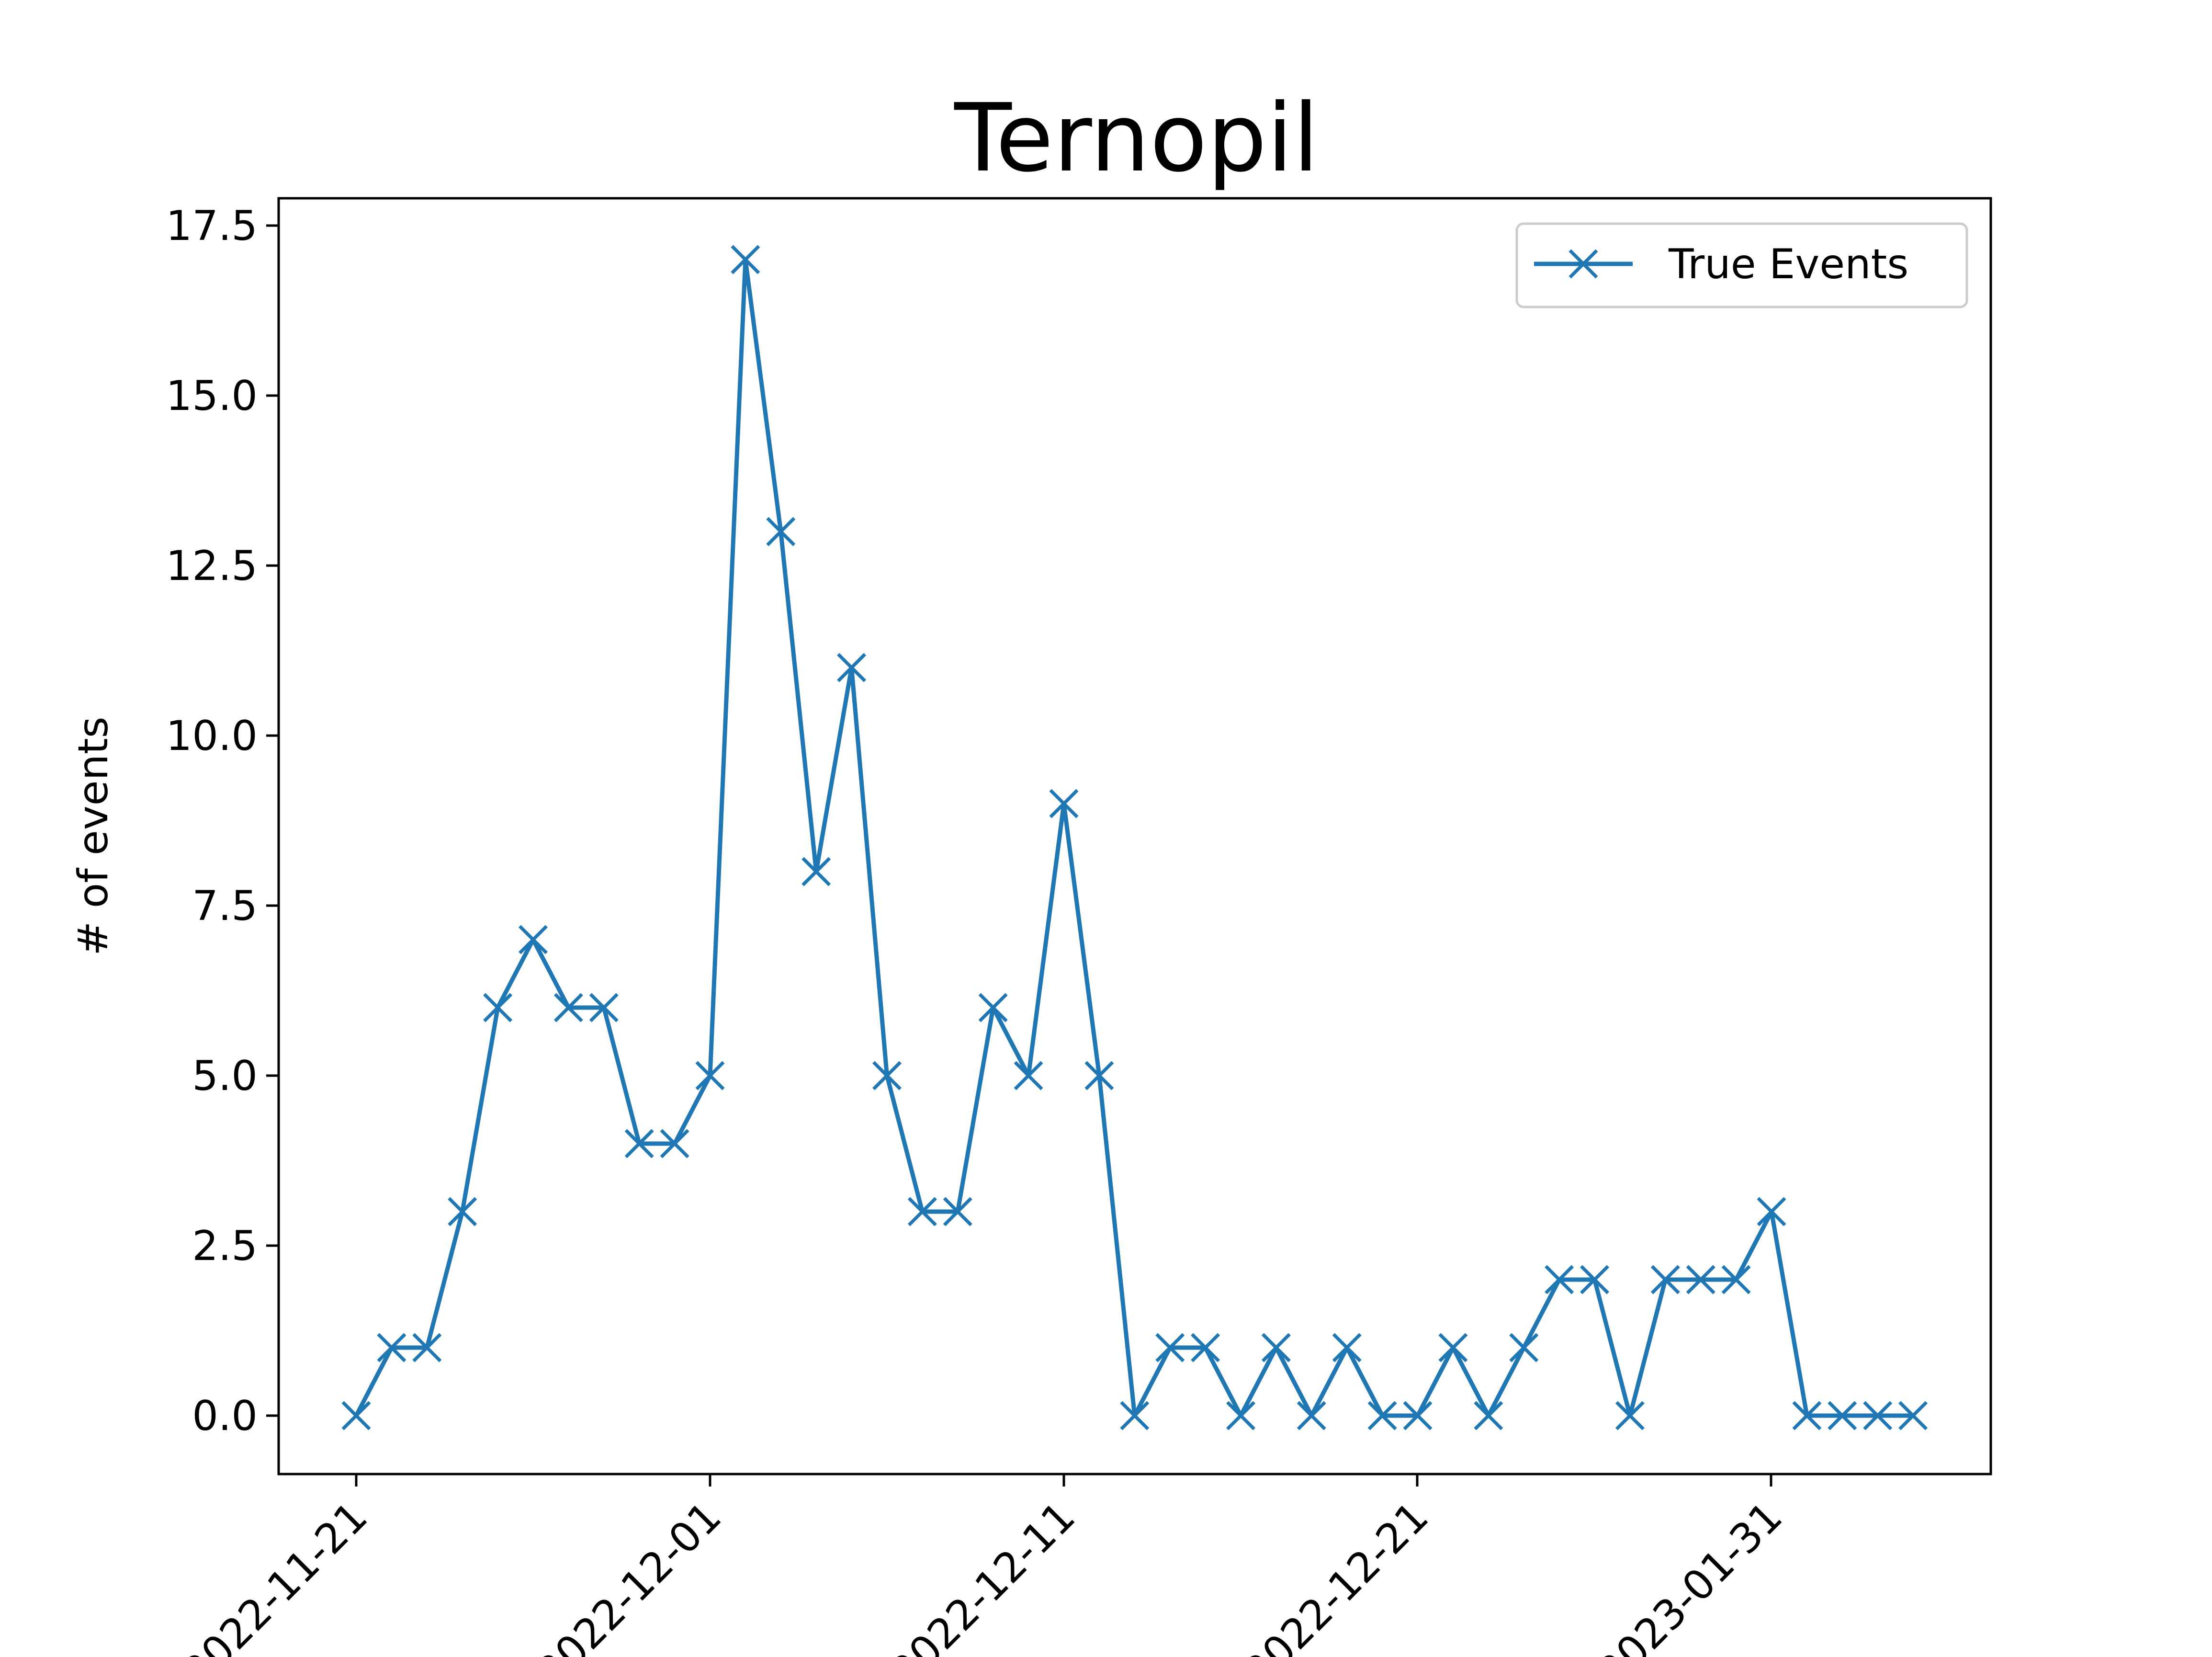  Describe the element at coordinates (1583, 264) in the screenshot. I see `legend-marker` at that location.